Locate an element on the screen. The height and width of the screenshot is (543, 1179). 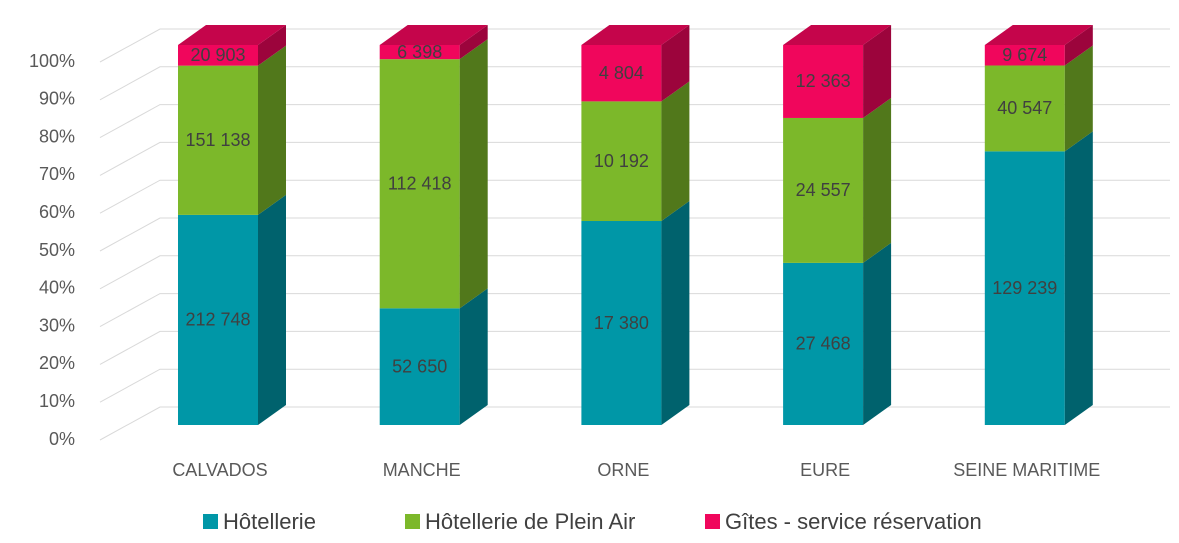
y-tick-label: 0% is located at coordinates (62, 439).